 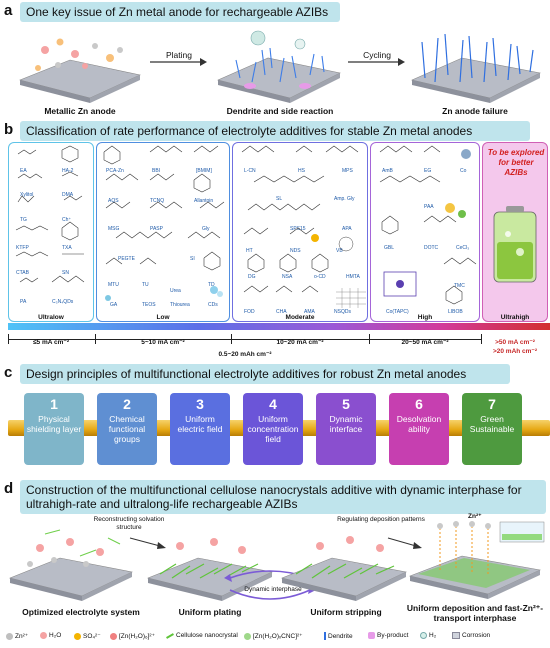 What do you see at coordinates (22, 248) in the screenshot?
I see `mol-label: KTFP` at bounding box center [22, 248].